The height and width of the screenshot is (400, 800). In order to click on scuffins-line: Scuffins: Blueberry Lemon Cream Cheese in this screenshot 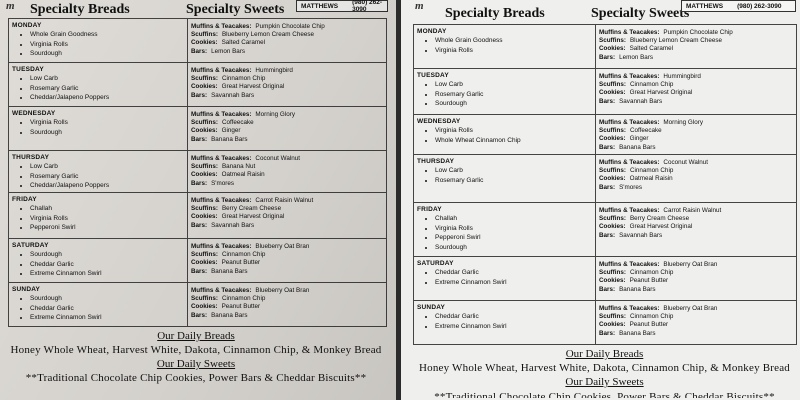, I will do `click(287, 35)`.